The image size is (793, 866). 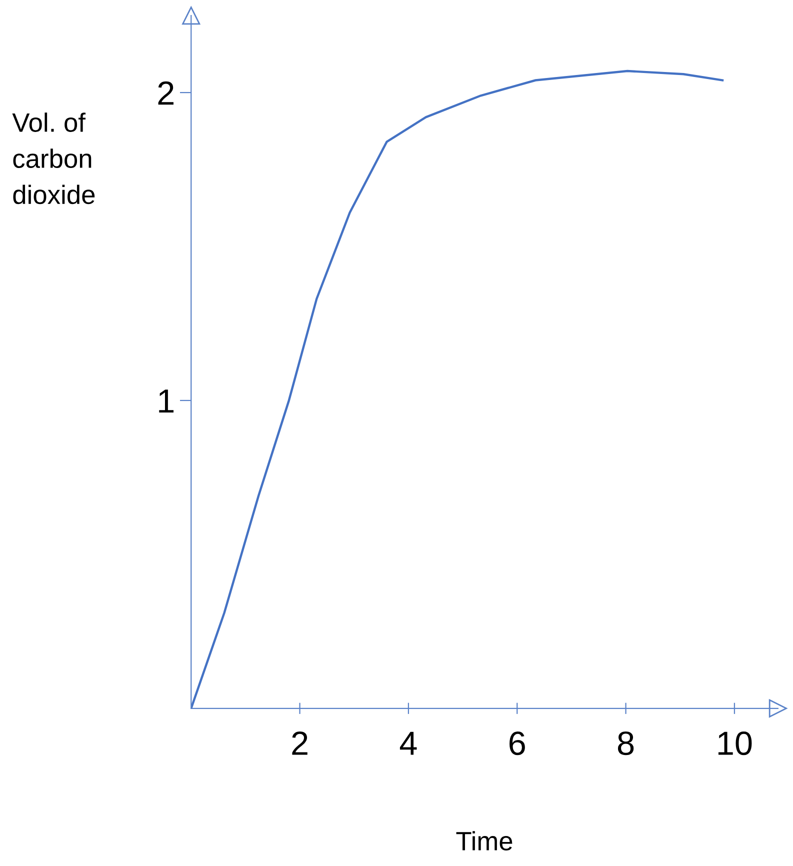 What do you see at coordinates (166, 401) in the screenshot?
I see `y-tick-label: 1` at bounding box center [166, 401].